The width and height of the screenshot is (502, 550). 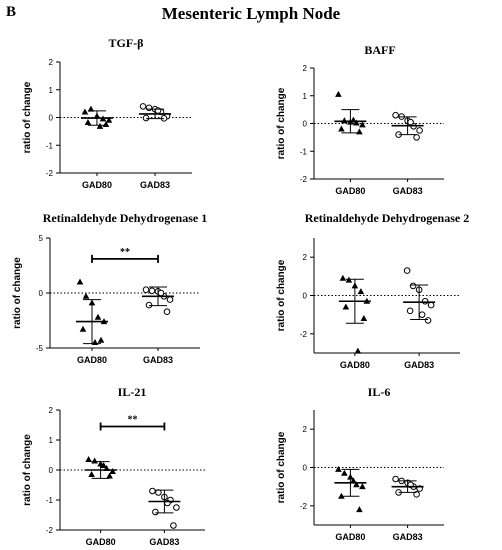 What do you see at coordinates (41, 238) in the screenshot?
I see `y-tick-label: 5` at bounding box center [41, 238].